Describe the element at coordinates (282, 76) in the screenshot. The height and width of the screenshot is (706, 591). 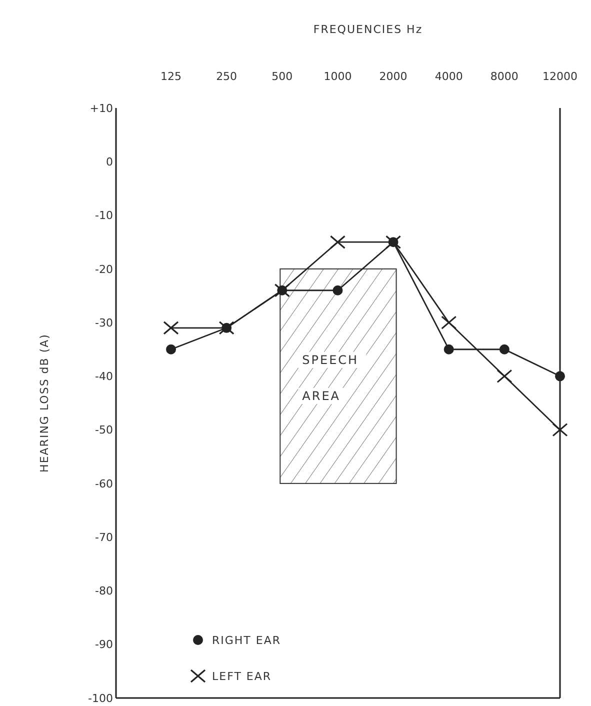
I see `x-tick-label: 500` at that location.